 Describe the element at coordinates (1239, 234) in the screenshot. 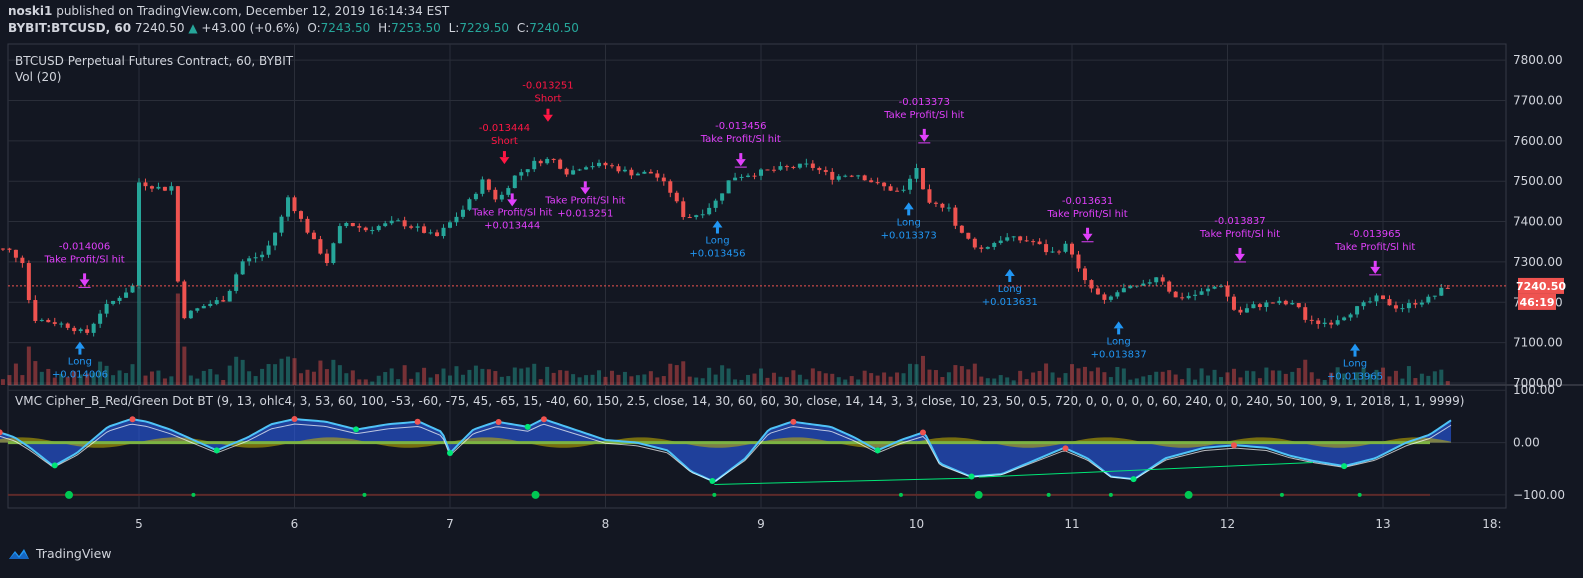

I see `signal-label: Take Profit/Sl hit` at that location.